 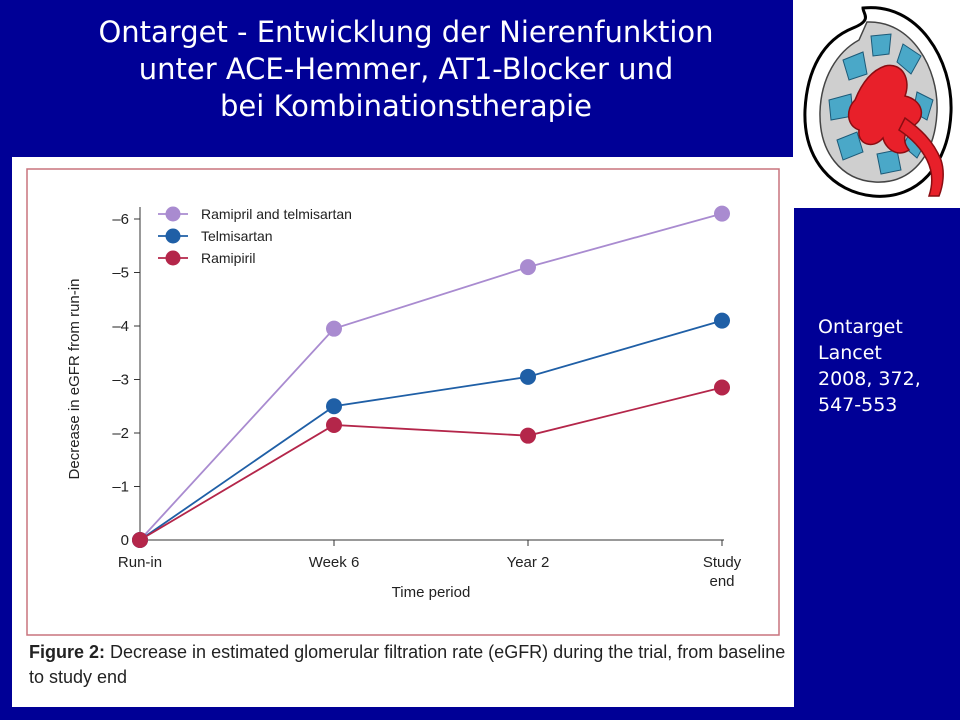 What do you see at coordinates (120, 219) in the screenshot?
I see `y-tick-label: –6` at bounding box center [120, 219].